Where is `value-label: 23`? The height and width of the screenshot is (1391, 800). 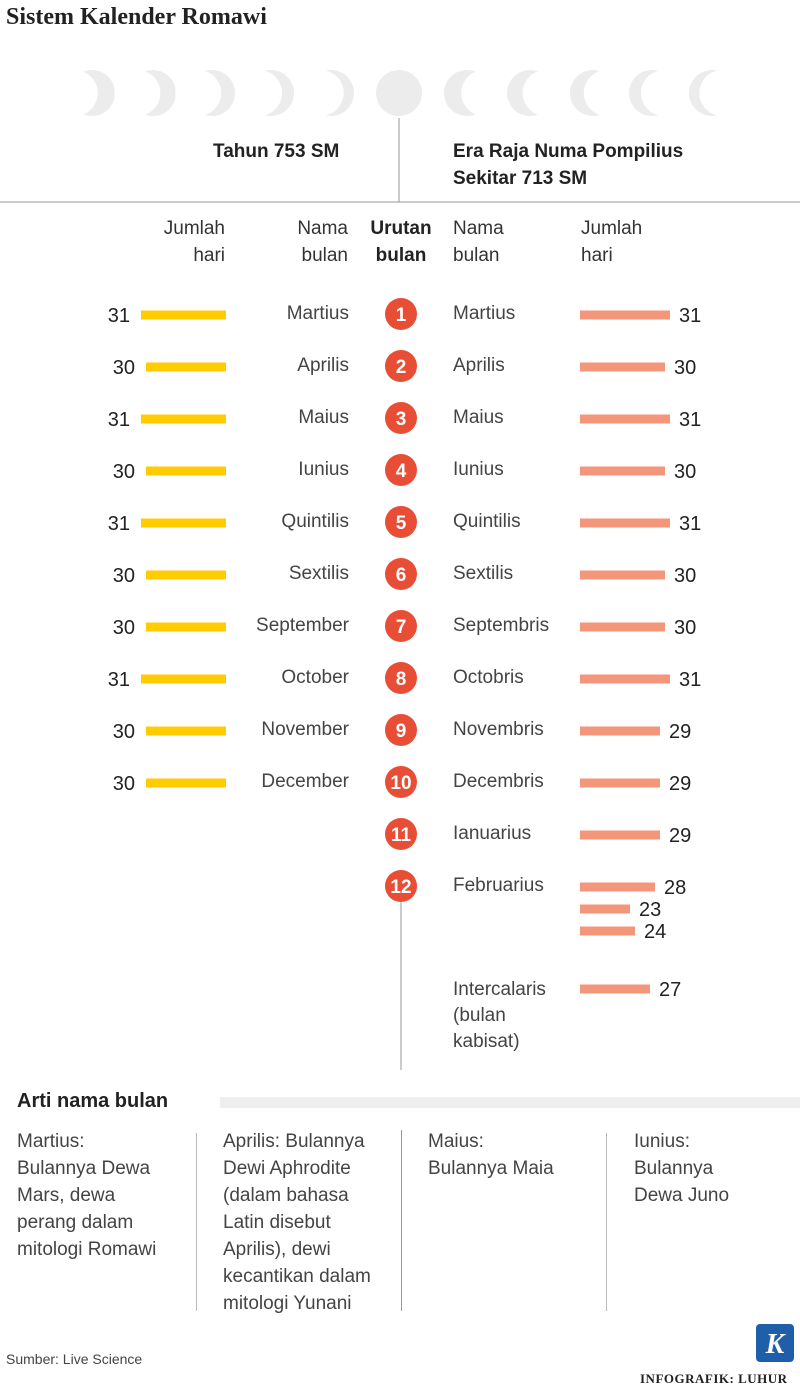
value-label: 23 is located at coordinates (650, 910).